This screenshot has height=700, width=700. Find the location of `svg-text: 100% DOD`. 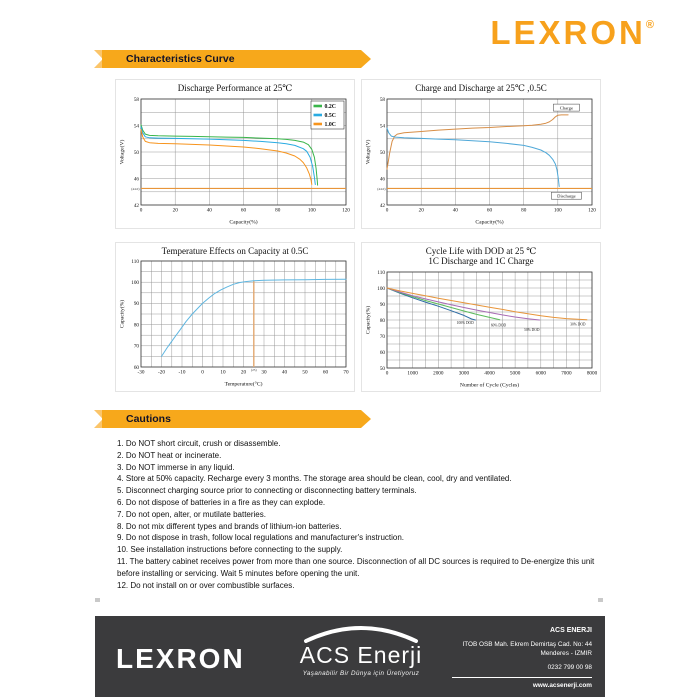

svg-text: 100% DOD is located at coordinates (465, 323).